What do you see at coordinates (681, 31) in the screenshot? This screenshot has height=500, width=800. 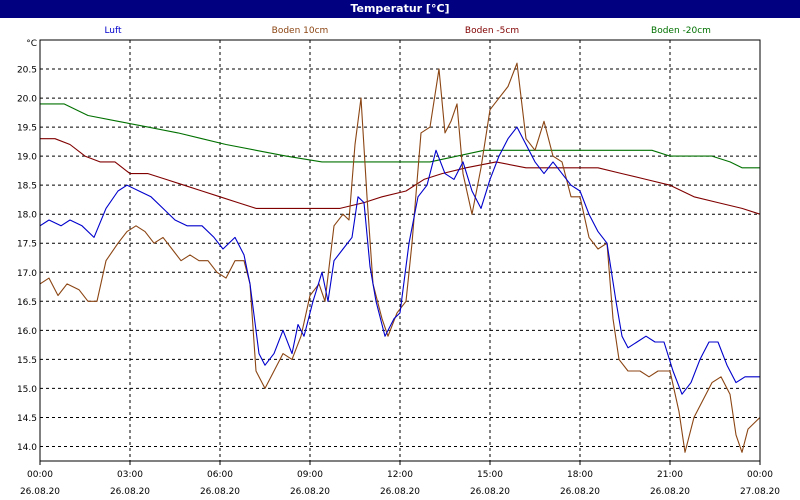 I see `legend-entry-3: Boden -20cm` at bounding box center [681, 31].